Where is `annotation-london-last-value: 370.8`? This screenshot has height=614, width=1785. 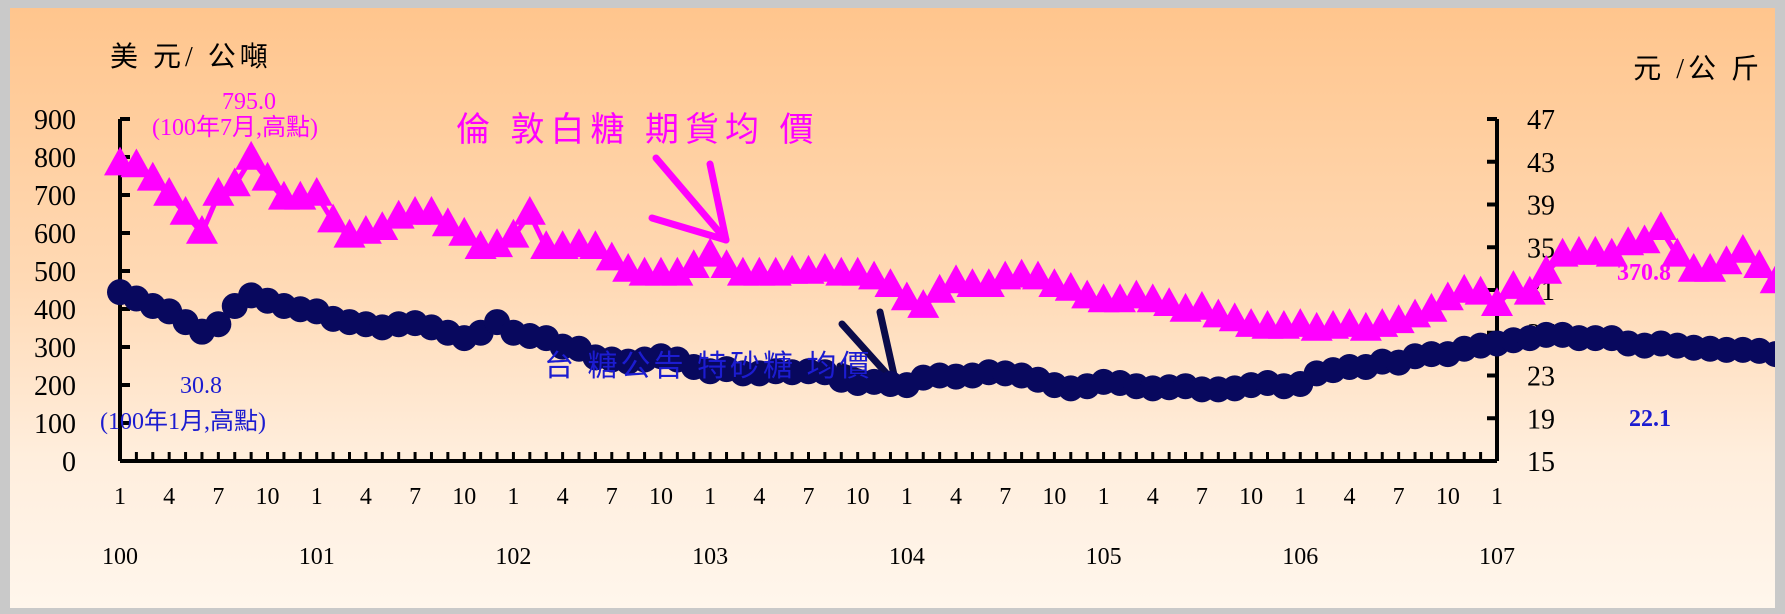
annotation-london-last-value: 370.8 is located at coordinates (1644, 273).